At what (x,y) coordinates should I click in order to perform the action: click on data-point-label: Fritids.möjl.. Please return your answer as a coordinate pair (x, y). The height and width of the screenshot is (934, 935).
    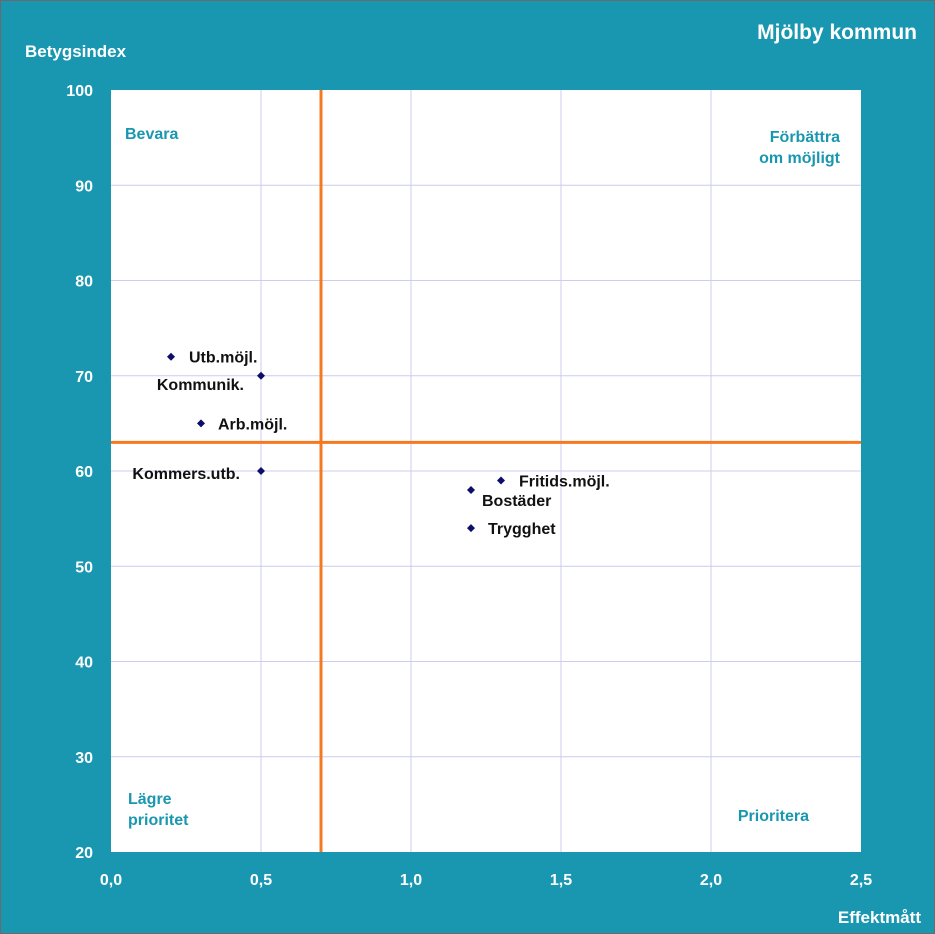
    Looking at the image, I should click on (564, 482).